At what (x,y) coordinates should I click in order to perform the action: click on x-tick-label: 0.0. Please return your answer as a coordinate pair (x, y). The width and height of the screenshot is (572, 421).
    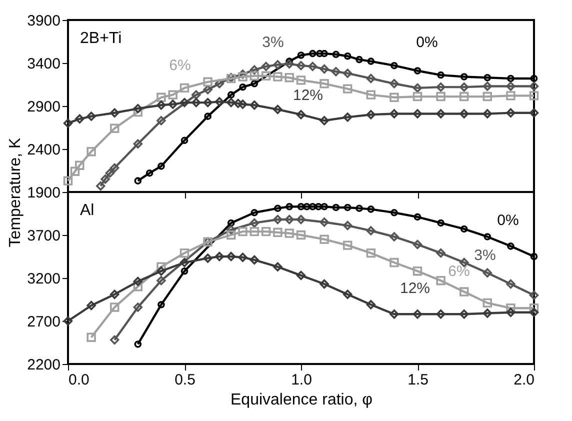
    Looking at the image, I should click on (79, 380).